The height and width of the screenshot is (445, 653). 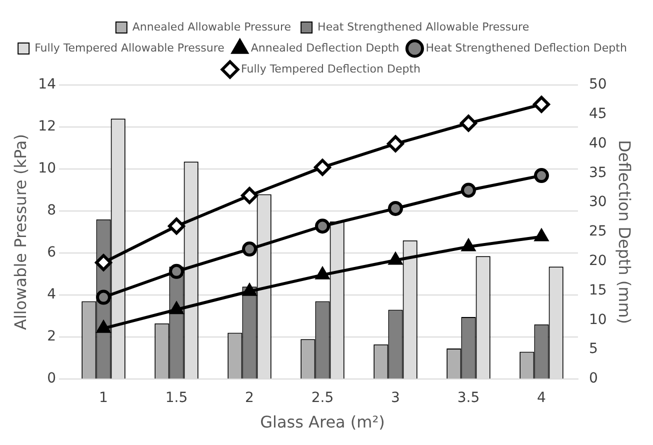 I want to click on y-tick-label: 6, so click(x=51, y=252).